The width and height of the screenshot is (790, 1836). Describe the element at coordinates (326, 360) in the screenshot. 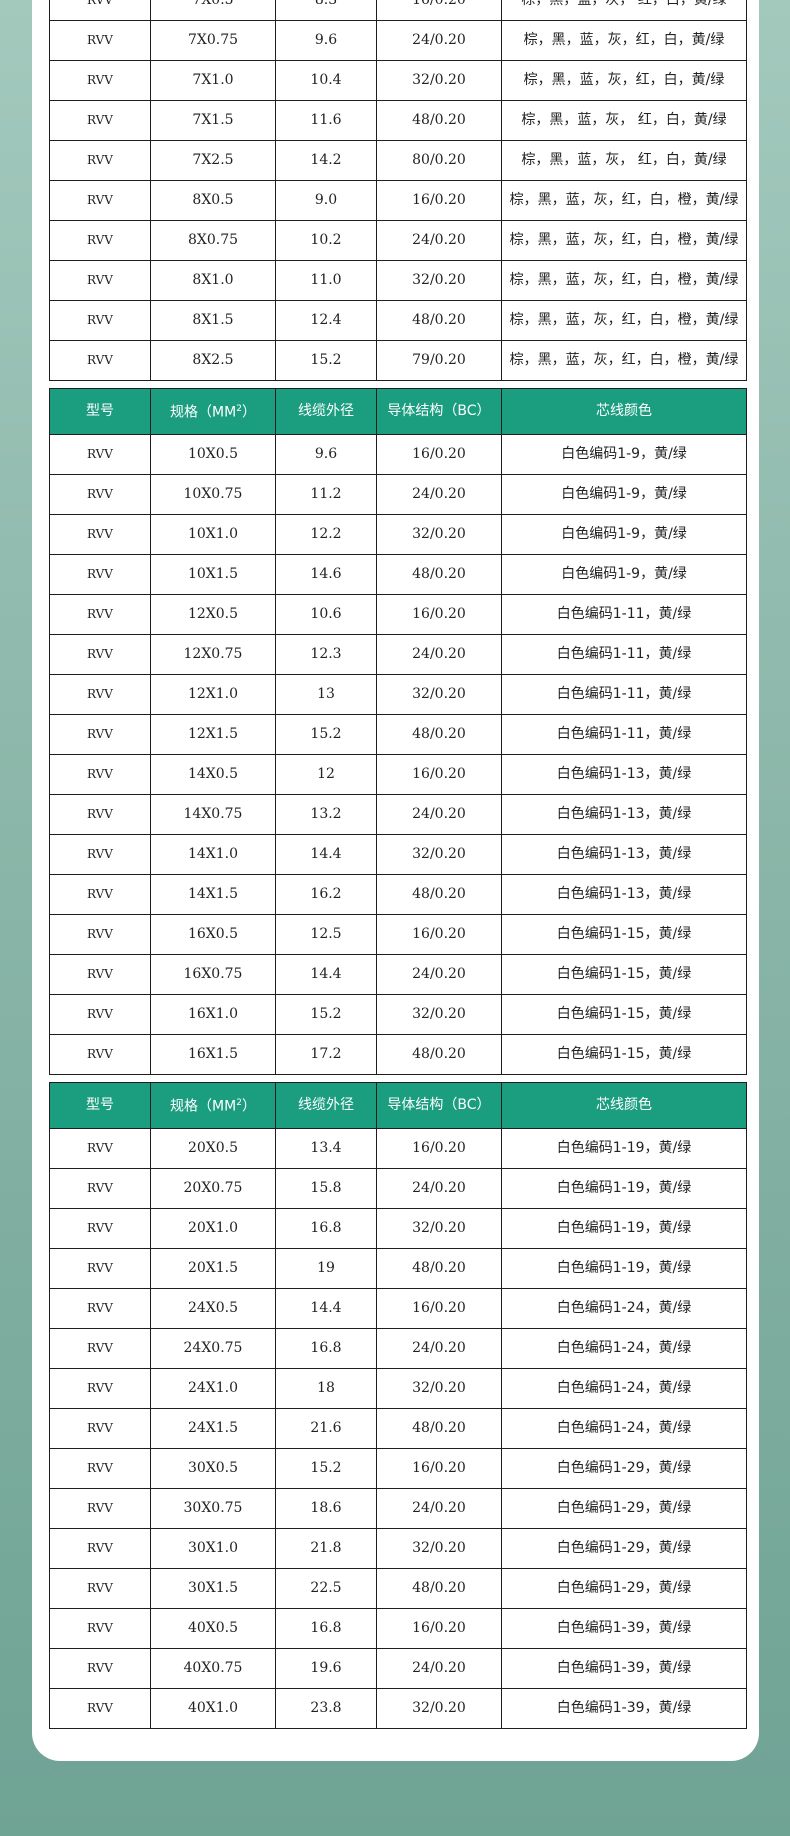

I see `cell-outer-diameter: 15.2` at that location.